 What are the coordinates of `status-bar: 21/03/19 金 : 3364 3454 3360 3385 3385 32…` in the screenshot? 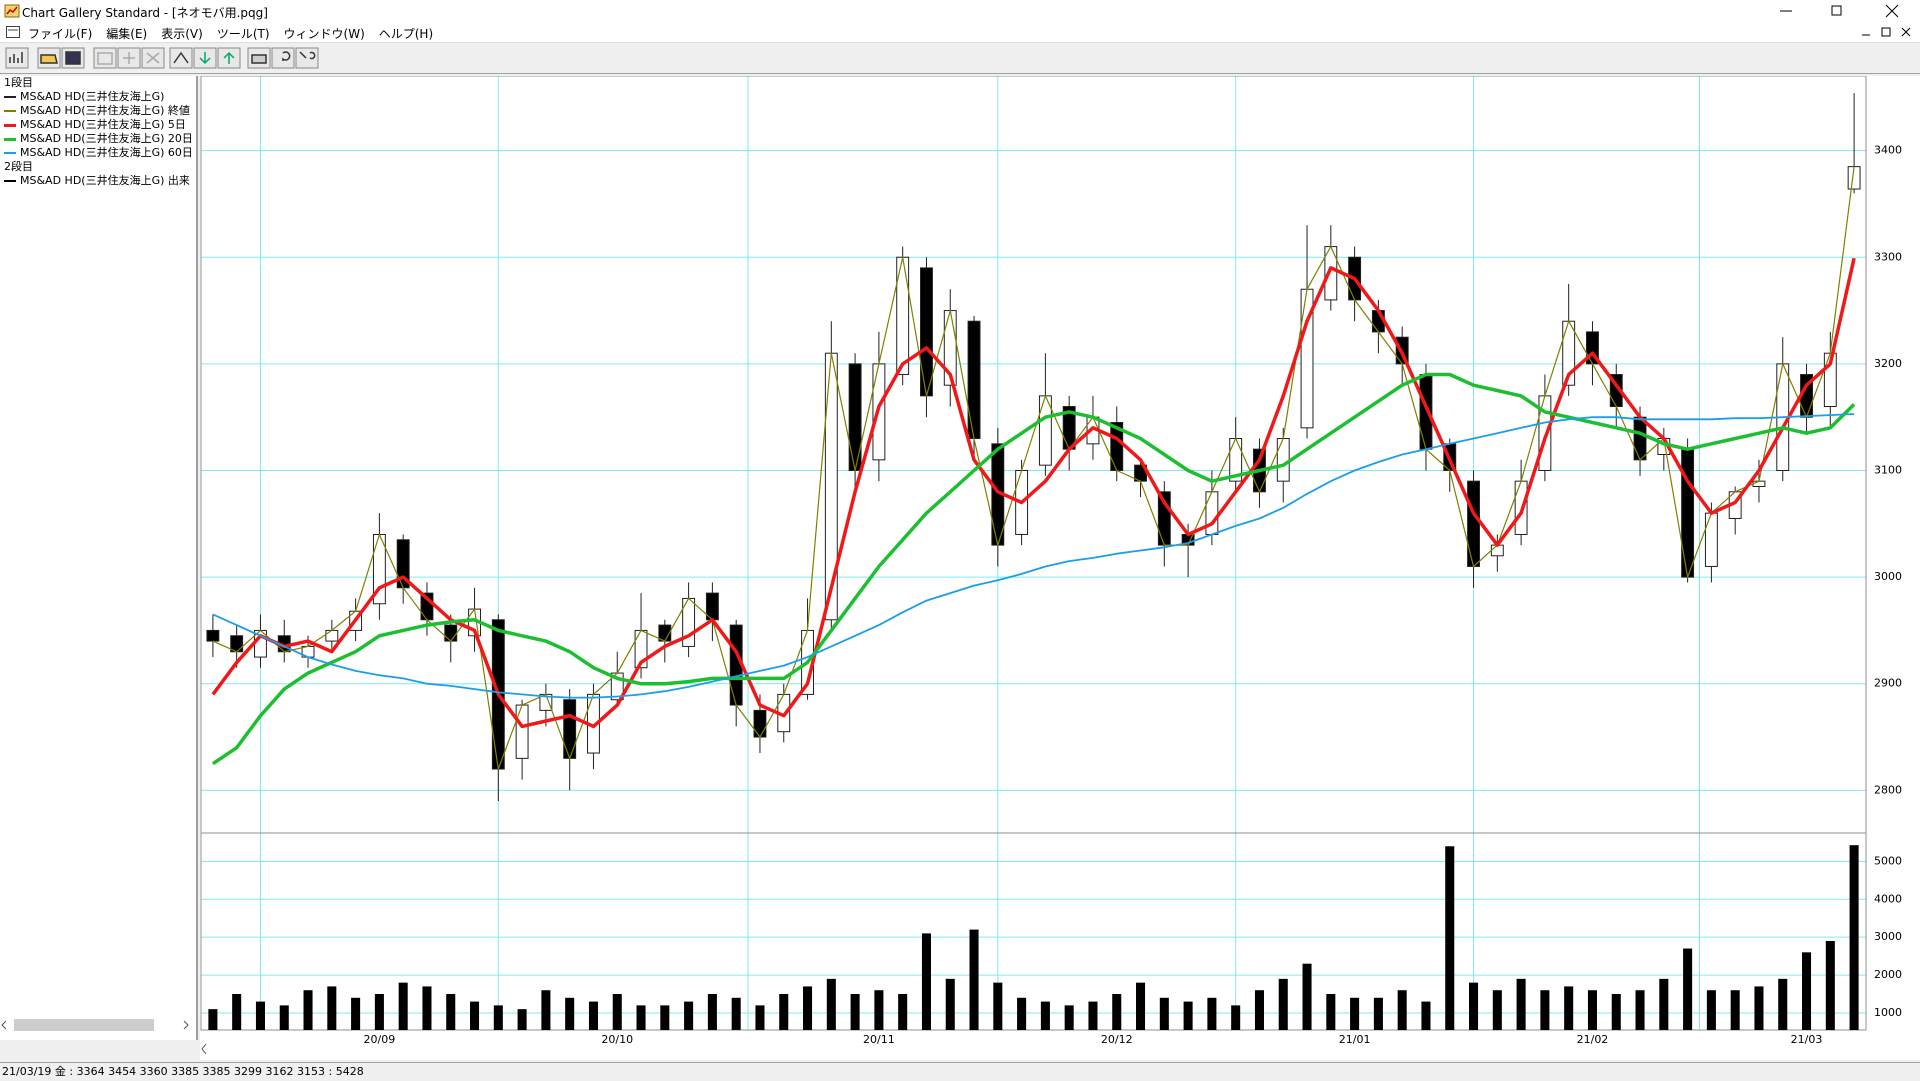 It's located at (960, 1071).